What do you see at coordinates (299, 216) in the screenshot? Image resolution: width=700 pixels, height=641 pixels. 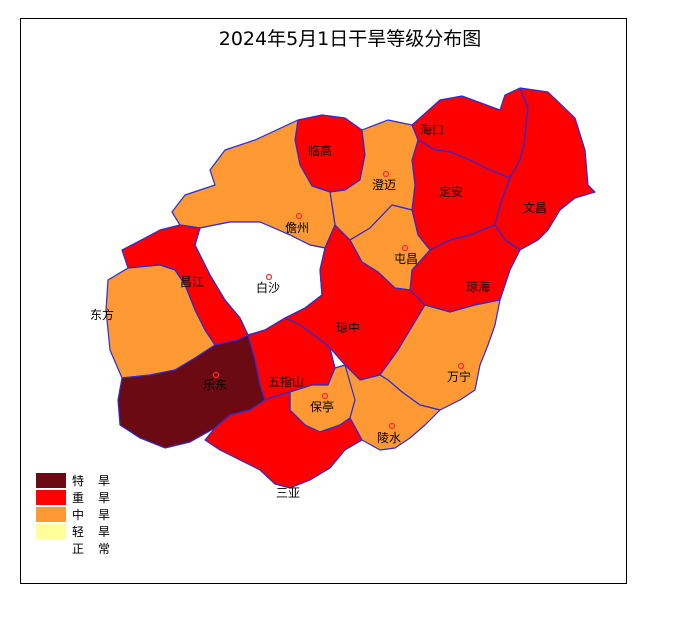 I see `city-dot-danzhou` at bounding box center [299, 216].